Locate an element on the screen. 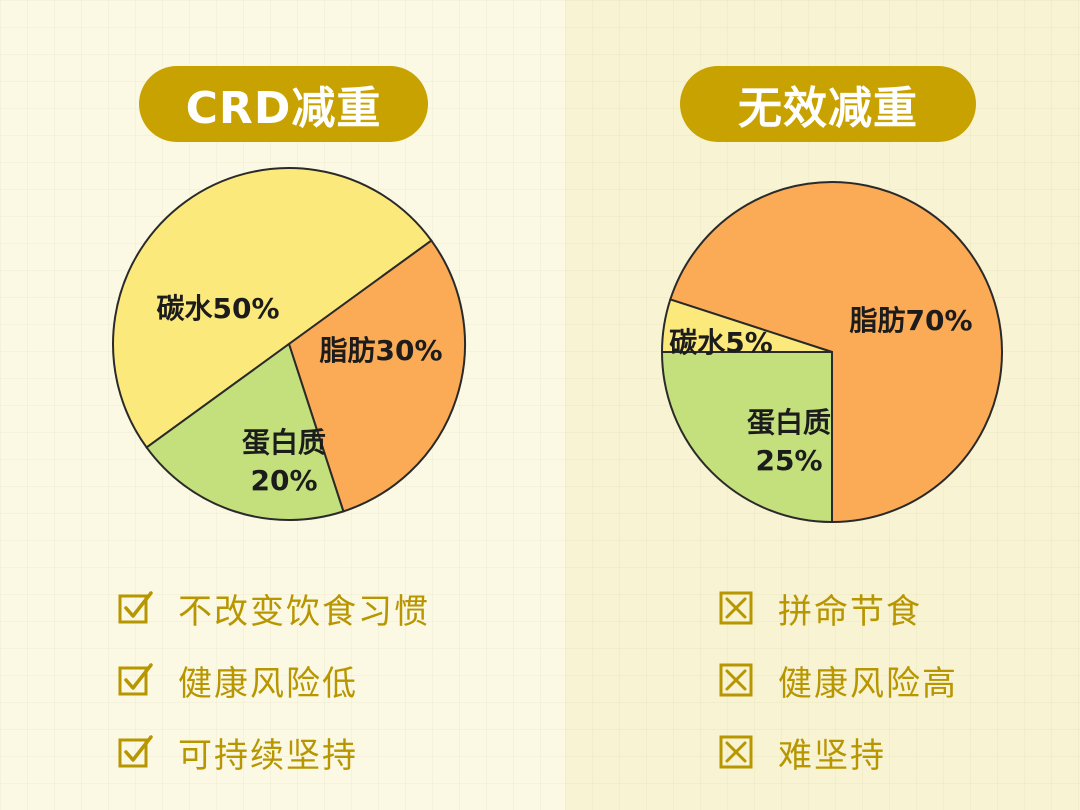 The height and width of the screenshot is (810, 1080). list-item-text: 不改变饮食习惯 is located at coordinates (304, 611).